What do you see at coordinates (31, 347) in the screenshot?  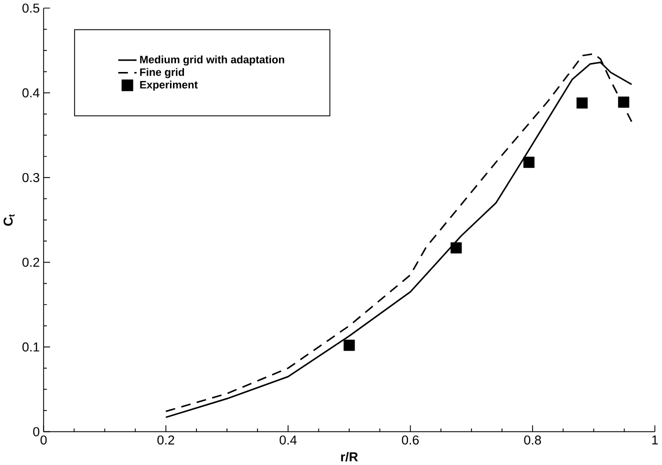 I see `y-tick-label: 0.1` at bounding box center [31, 347].